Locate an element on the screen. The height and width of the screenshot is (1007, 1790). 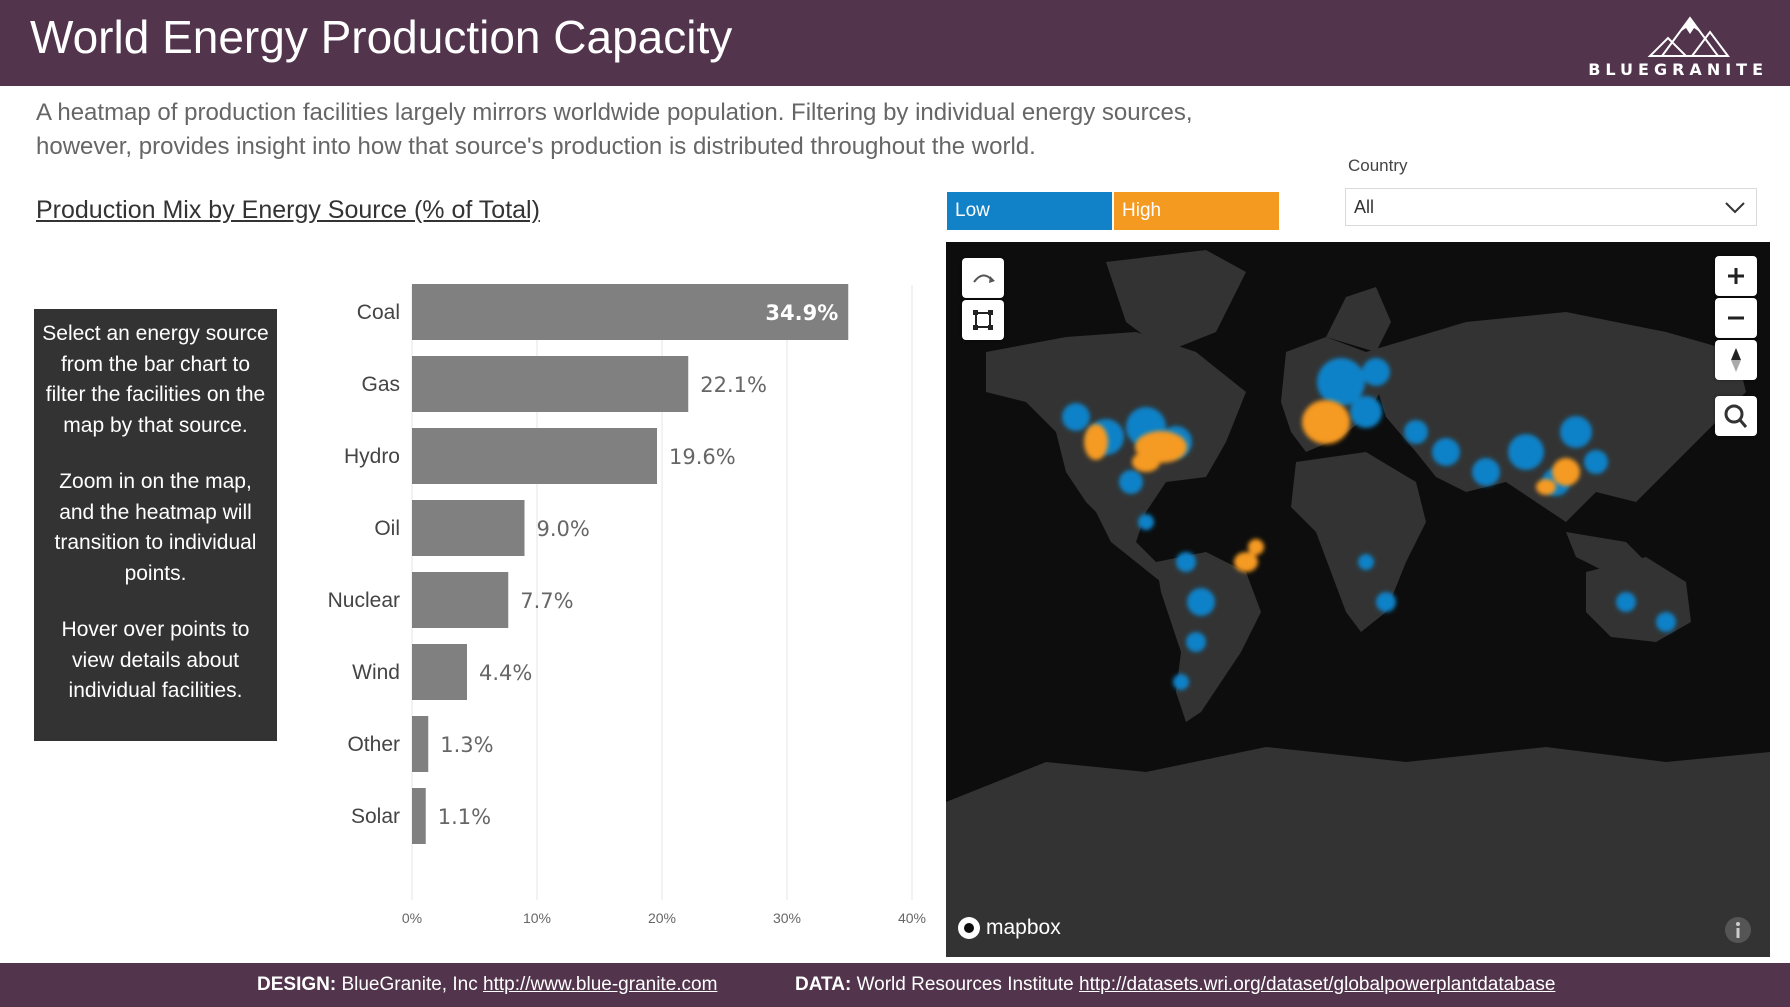
info-icon is located at coordinates (1738, 930).